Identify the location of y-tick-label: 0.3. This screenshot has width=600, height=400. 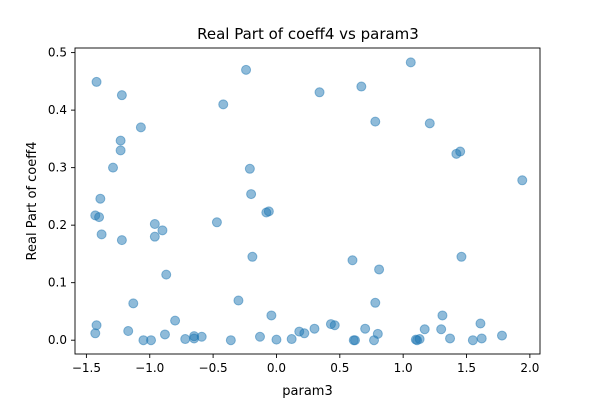
(57, 168).